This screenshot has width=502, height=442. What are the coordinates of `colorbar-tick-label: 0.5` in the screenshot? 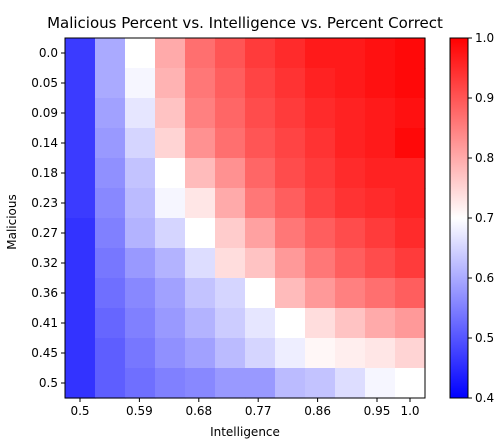 It's located at (484, 338).